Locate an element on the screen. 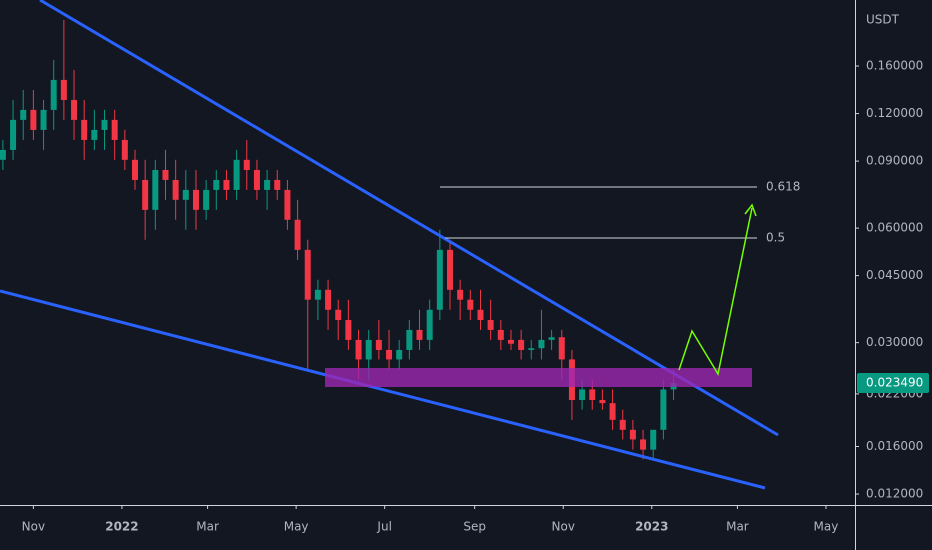 The height and width of the screenshot is (550, 932). x-tick-label: 2022 is located at coordinates (121, 527).